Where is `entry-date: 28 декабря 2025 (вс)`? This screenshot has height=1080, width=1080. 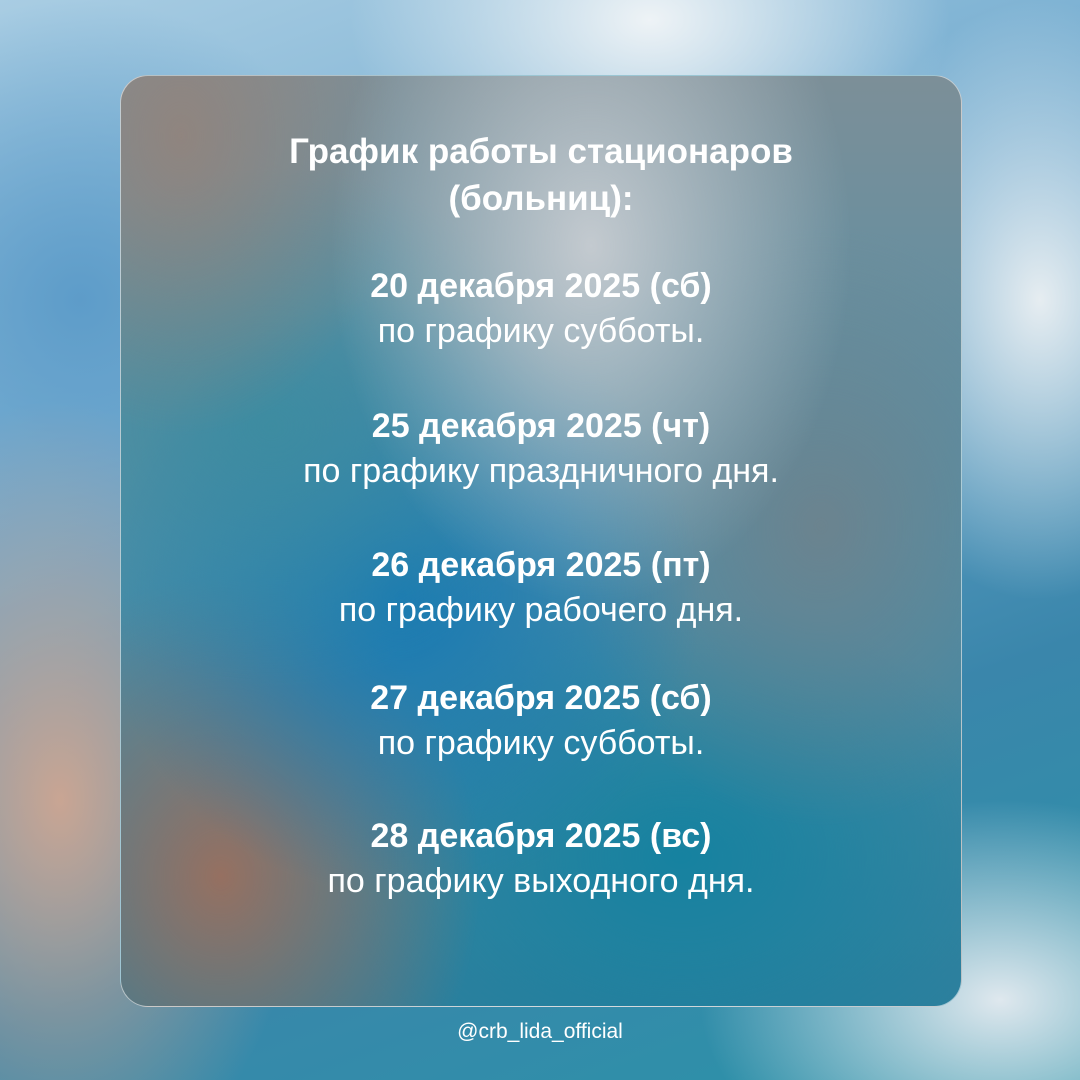 entry-date: 28 декабря 2025 (вс) is located at coordinates (541, 836).